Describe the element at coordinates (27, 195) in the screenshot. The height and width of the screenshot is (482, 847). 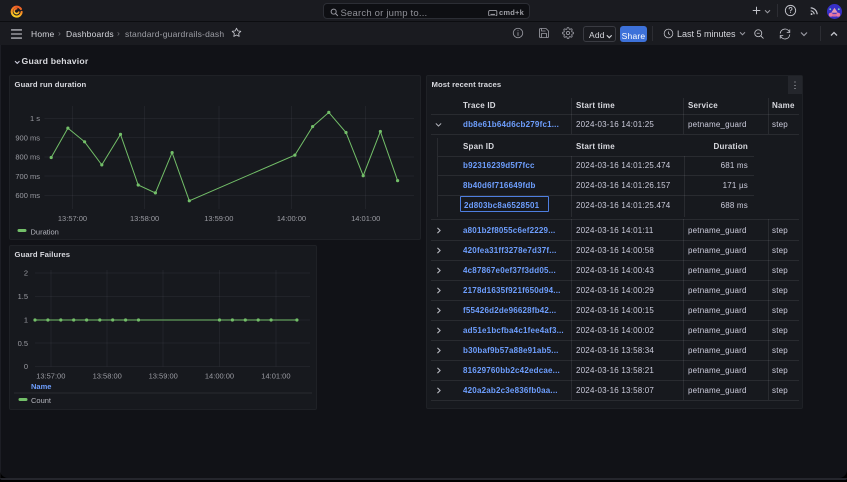
I see `svg-text: 600 ms` at that location.